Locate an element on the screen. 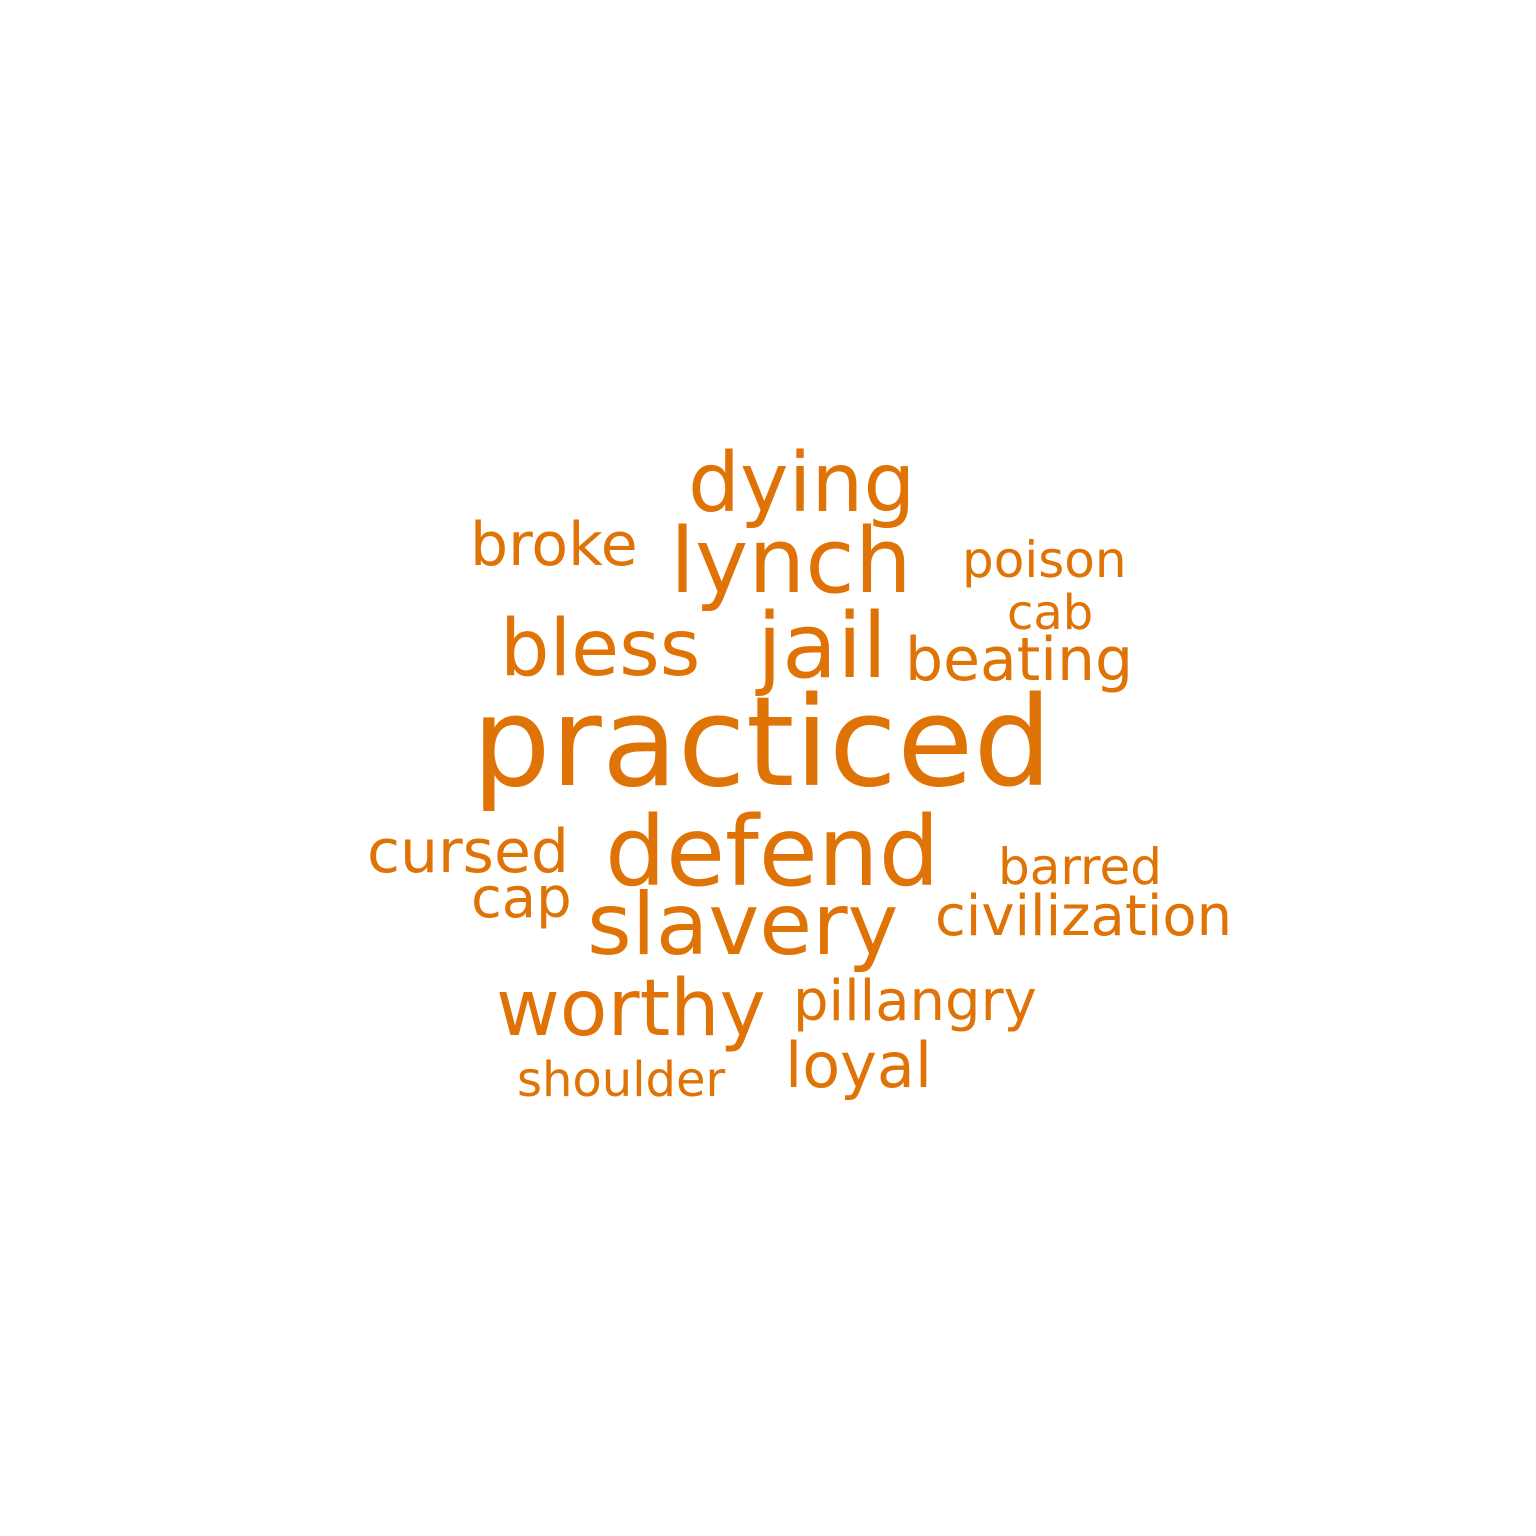 The image size is (1536, 1536). word-lynch: lynch is located at coordinates (791, 561).